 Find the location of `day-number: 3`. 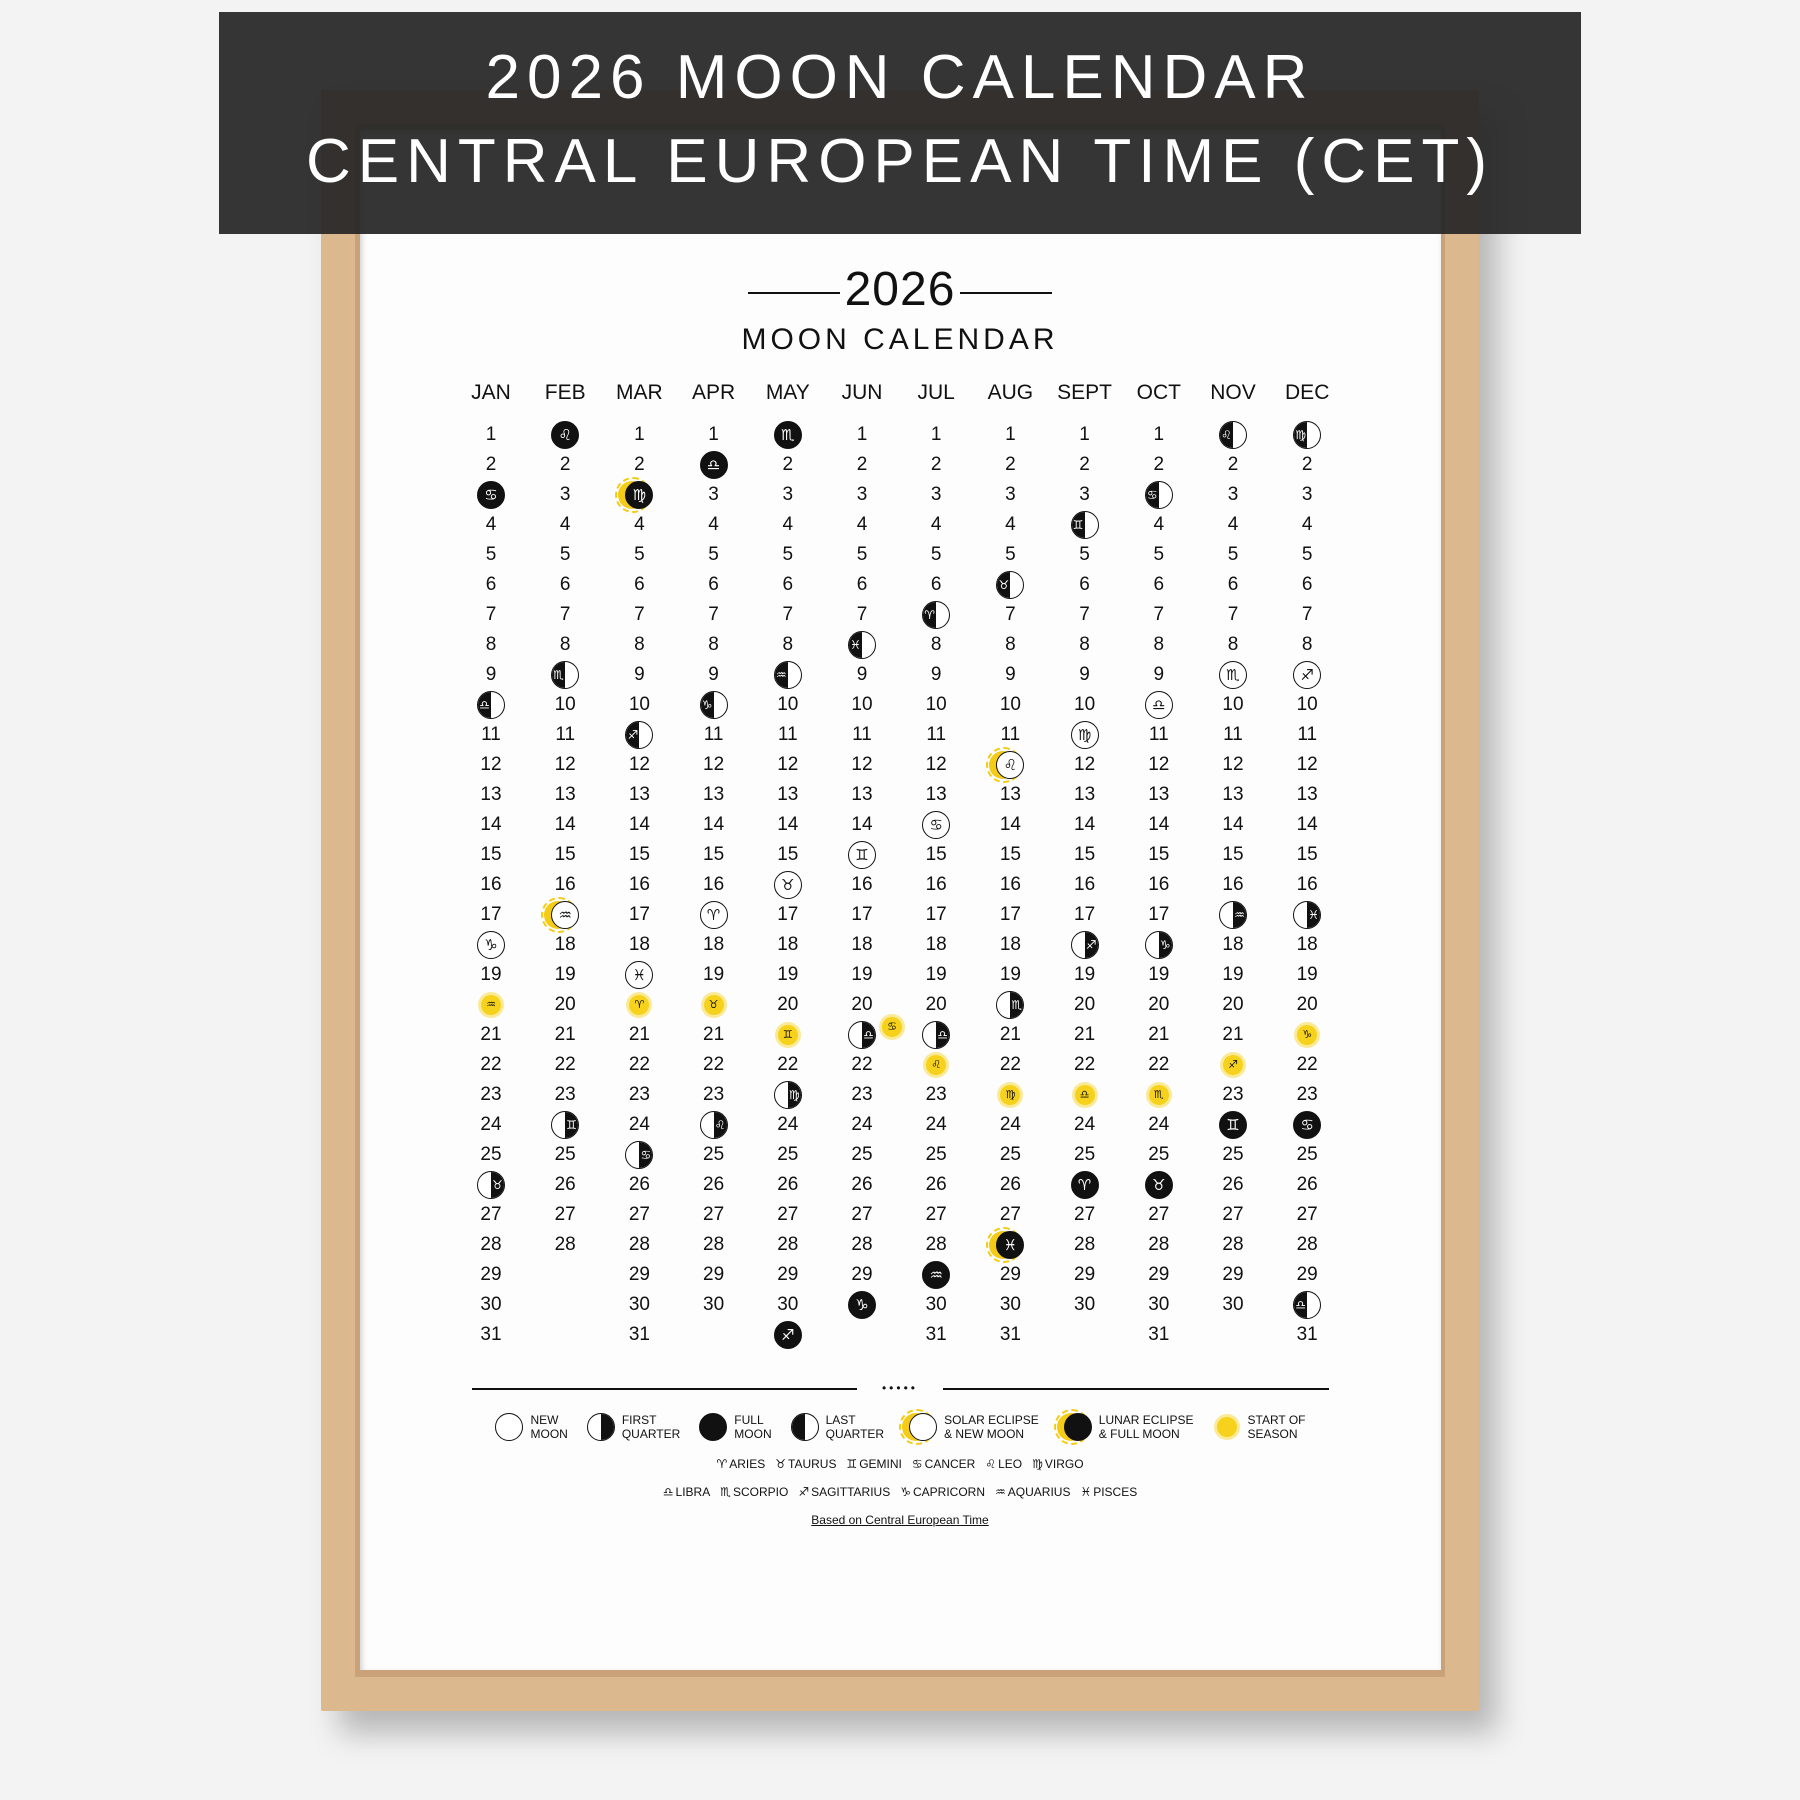

day-number: 3 is located at coordinates (862, 494).